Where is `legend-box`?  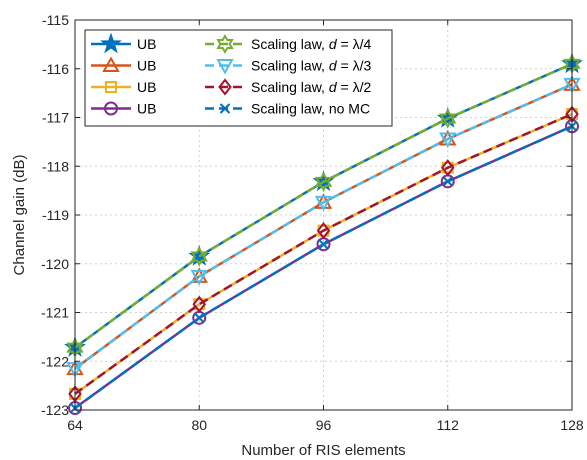 legend-box is located at coordinates (238, 78).